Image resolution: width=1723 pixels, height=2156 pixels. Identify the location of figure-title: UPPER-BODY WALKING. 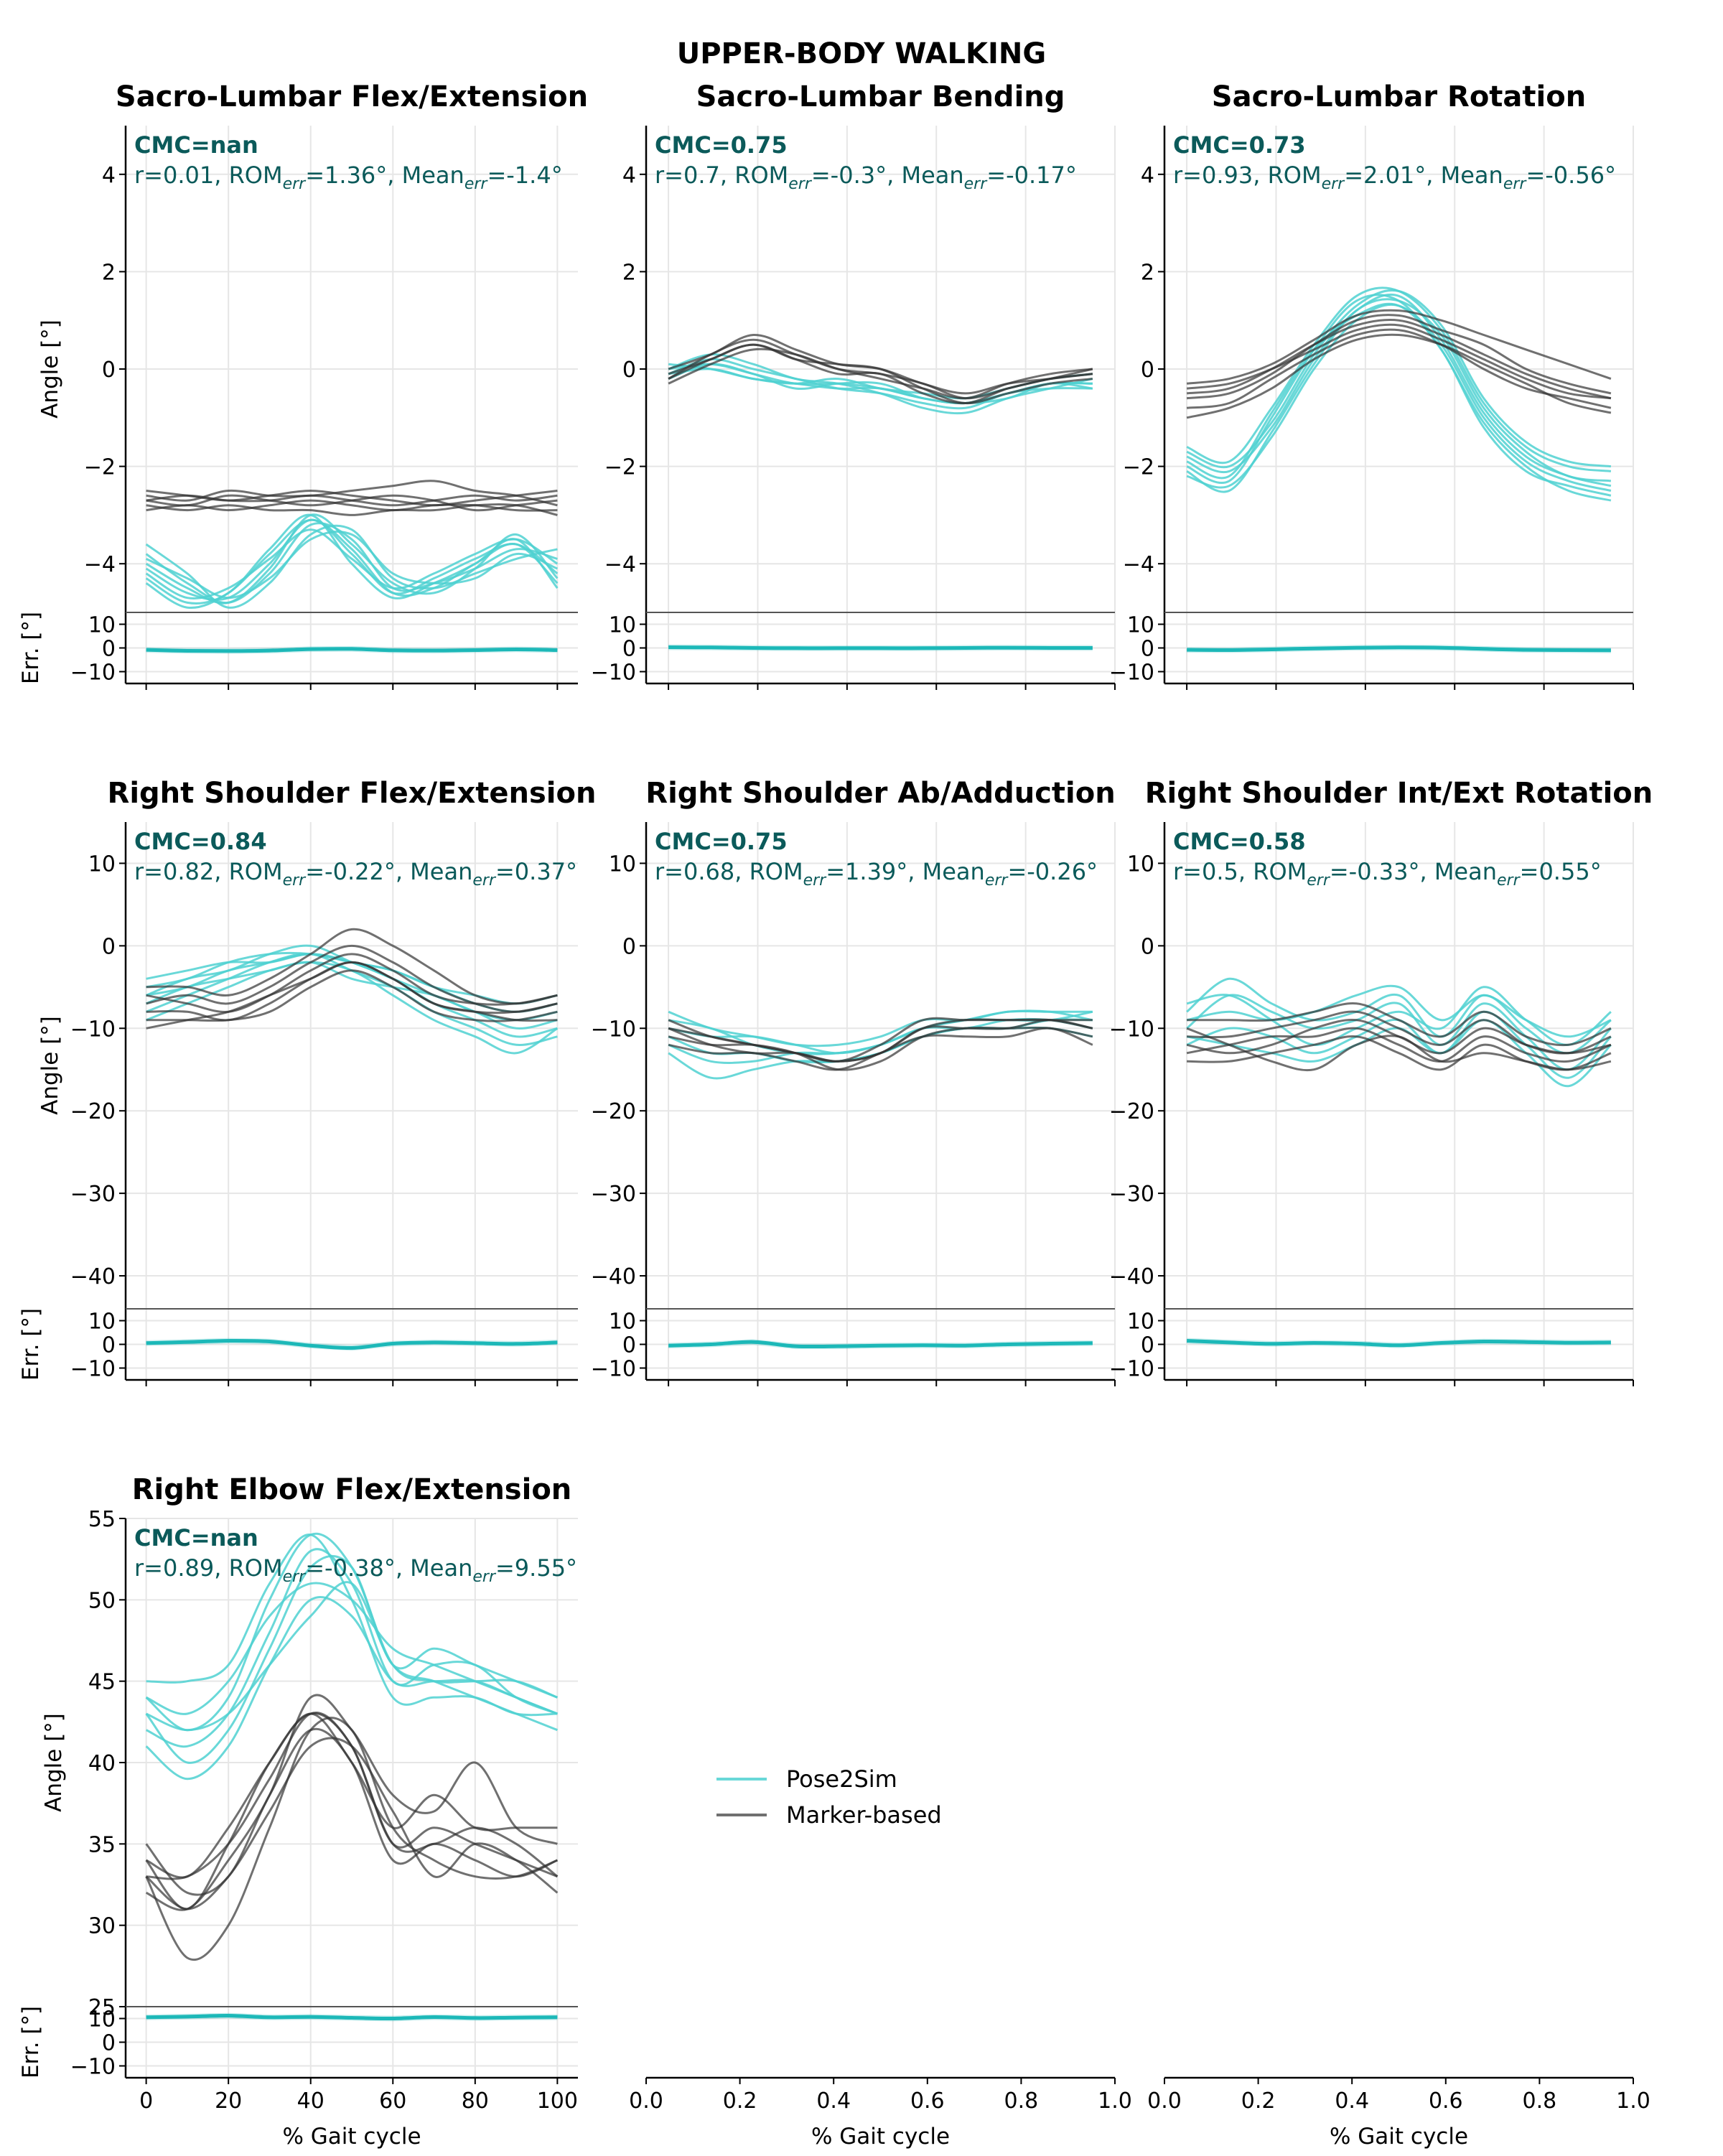
(861, 53).